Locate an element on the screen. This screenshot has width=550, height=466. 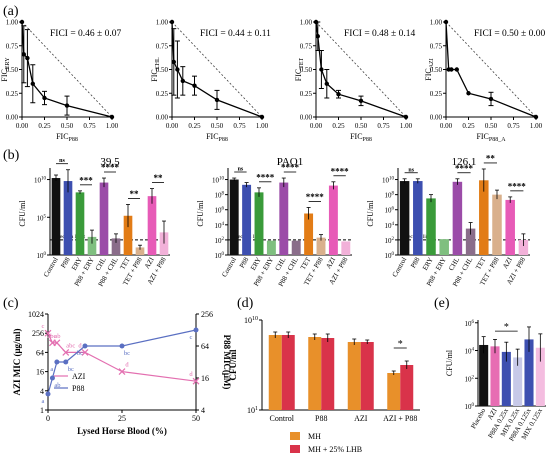
x-axis-label: FICP88_A is located at coordinates (491, 137).